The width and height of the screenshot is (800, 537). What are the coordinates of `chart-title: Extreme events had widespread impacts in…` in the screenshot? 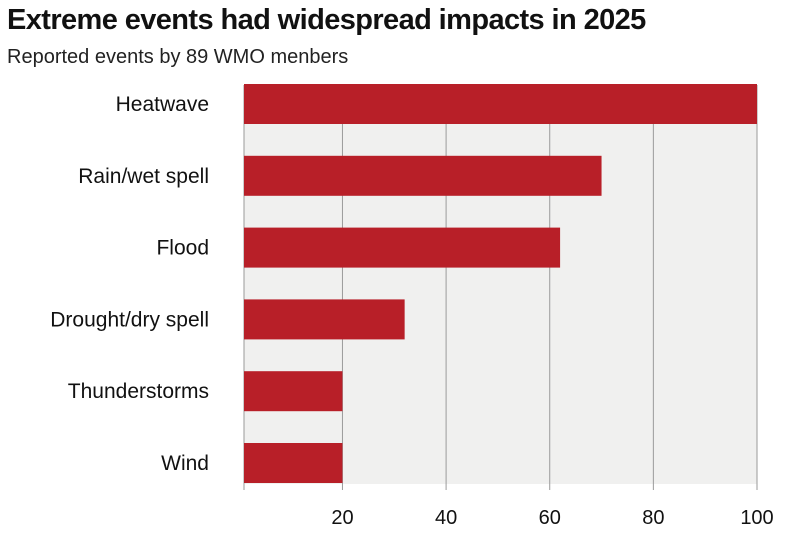 It's located at (326, 20).